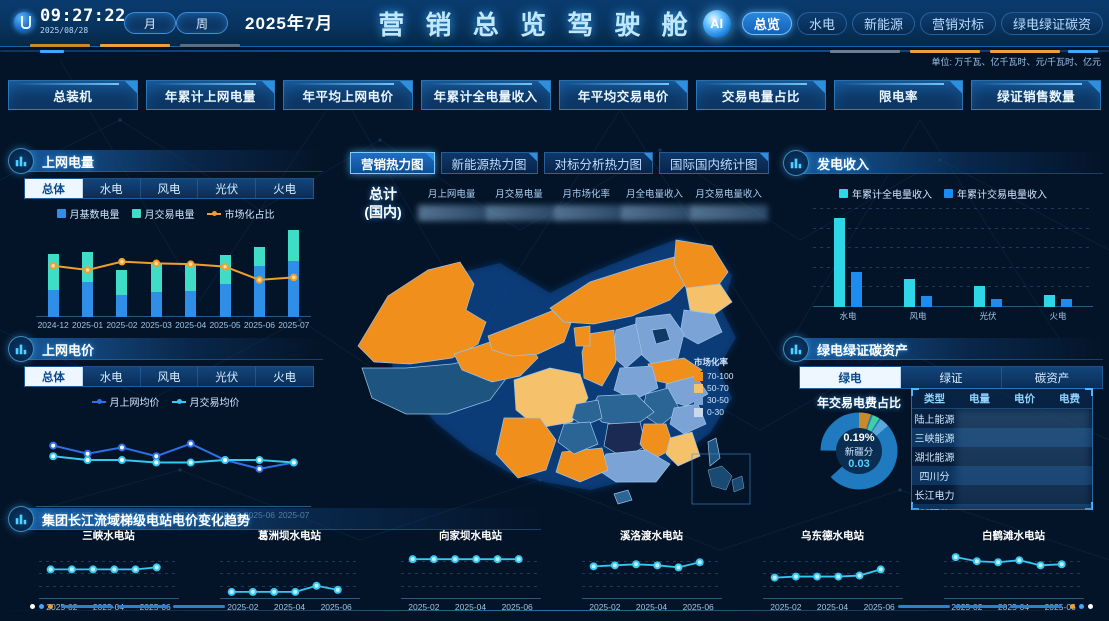 This screenshot has height=621, width=1109. I want to click on green-table-cell-type: 陆上能源, so click(934, 420).